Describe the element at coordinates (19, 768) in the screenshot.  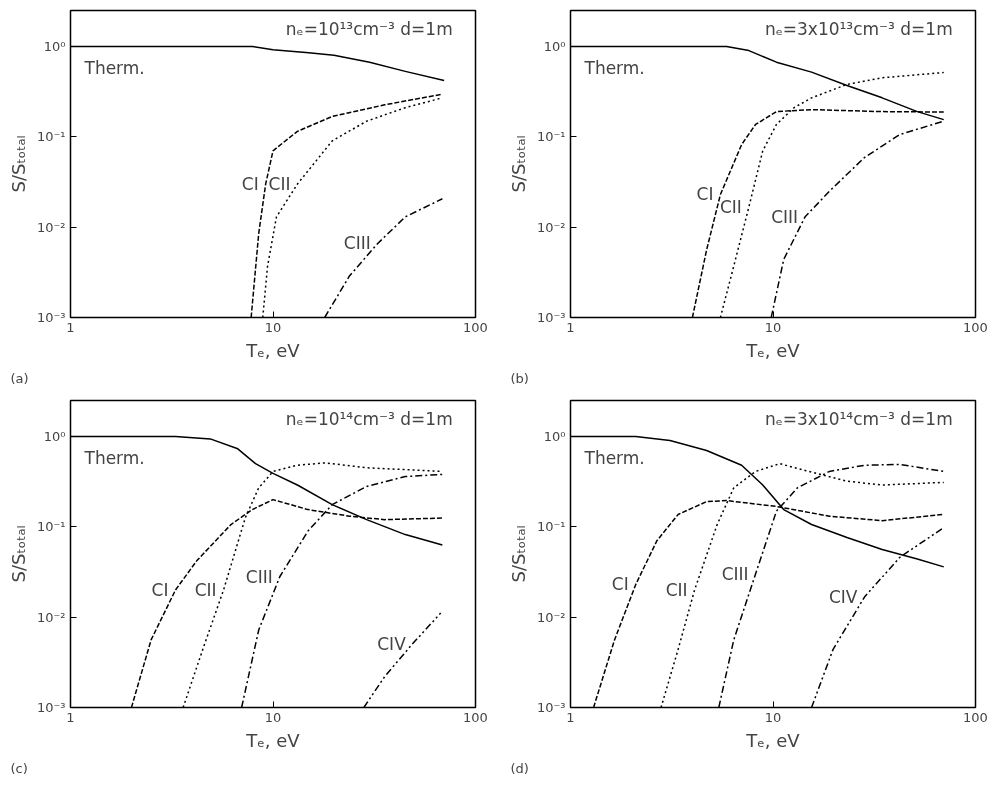
I see `text: (c)` at that location.